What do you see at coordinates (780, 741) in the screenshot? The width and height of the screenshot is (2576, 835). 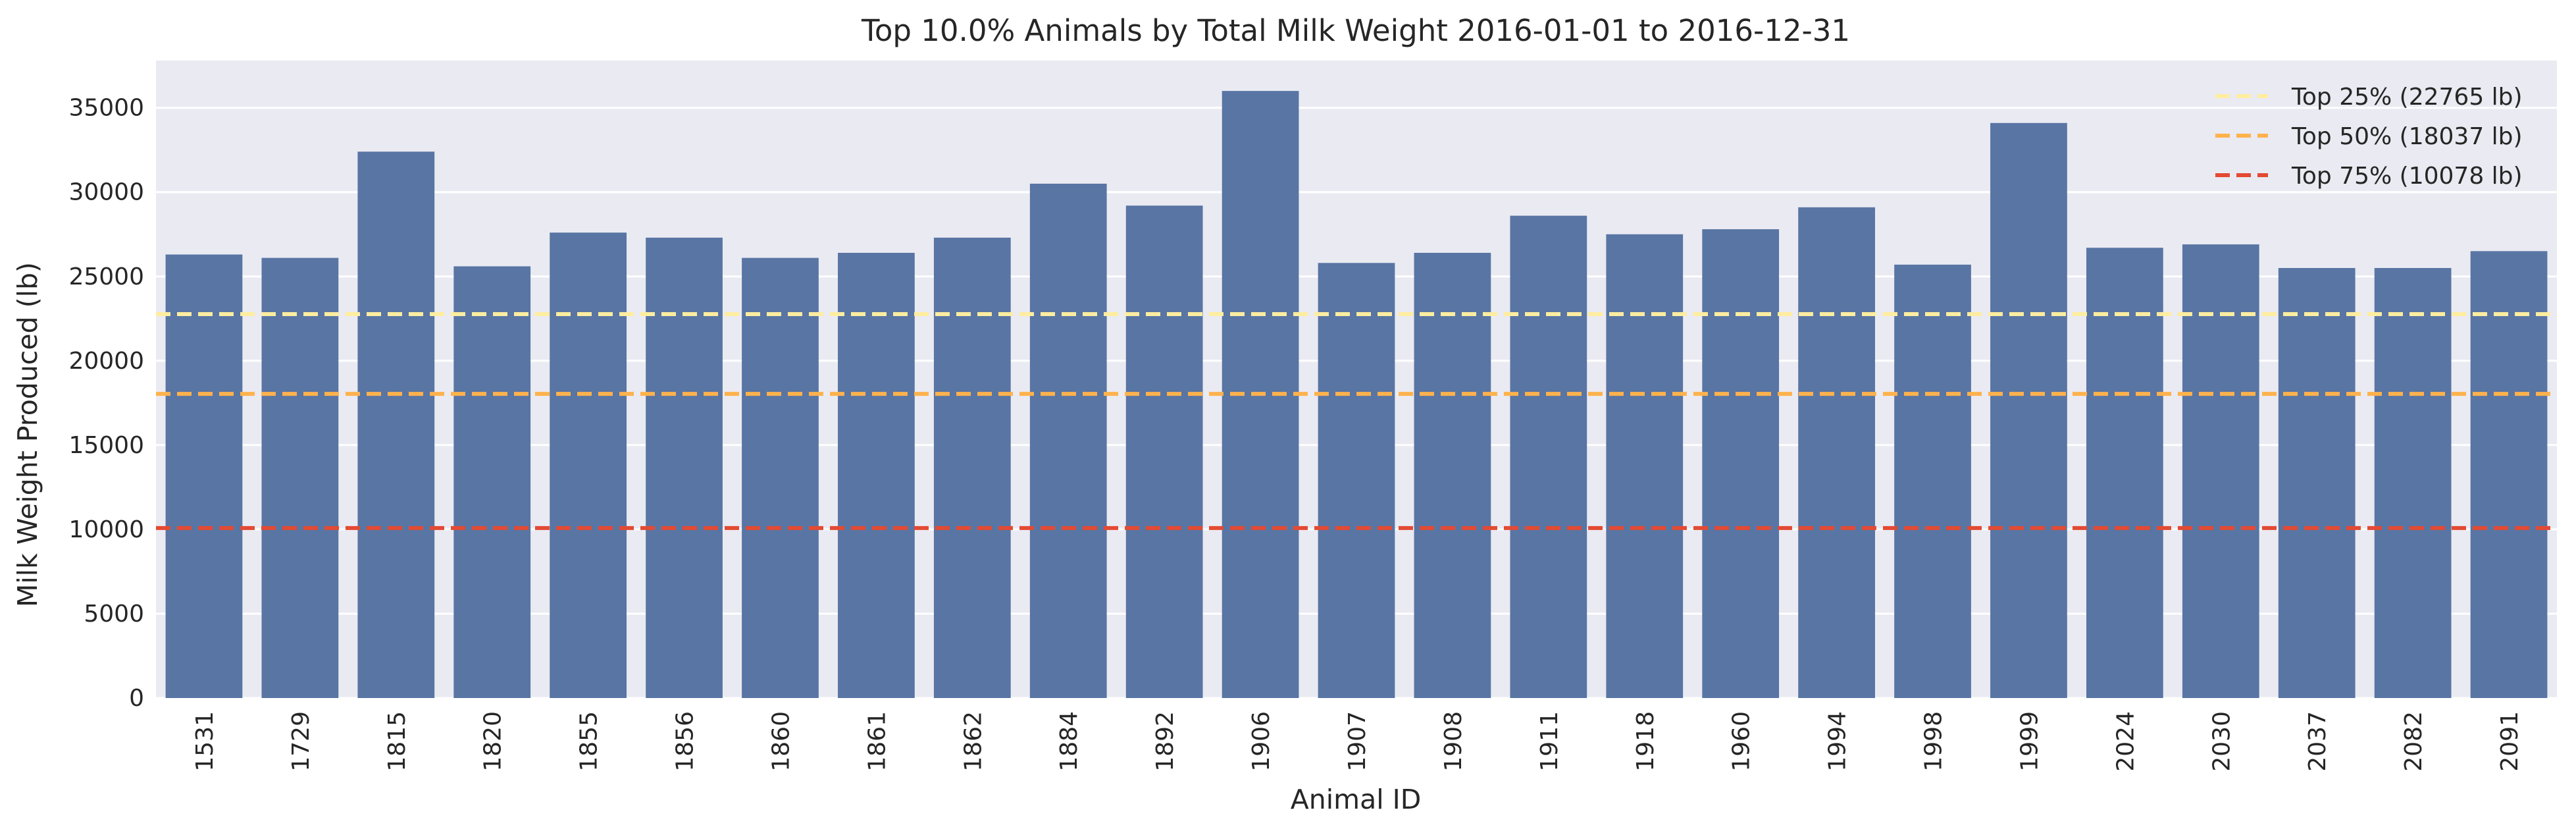 I see `x-tick-label: 1860` at bounding box center [780, 741].